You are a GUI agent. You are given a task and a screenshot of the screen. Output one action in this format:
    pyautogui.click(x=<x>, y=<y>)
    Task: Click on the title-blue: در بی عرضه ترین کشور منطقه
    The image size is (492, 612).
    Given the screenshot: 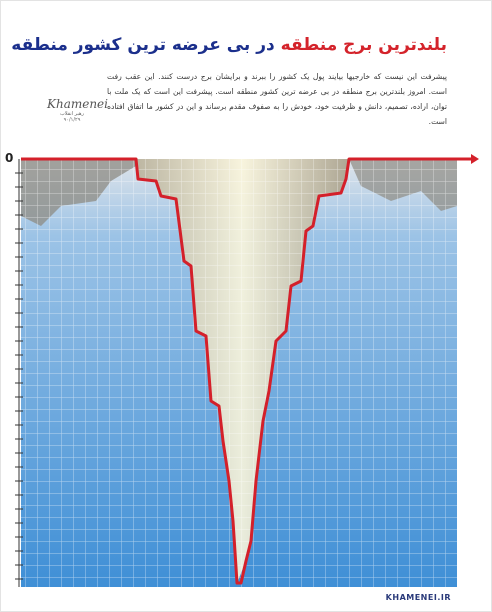 What is the action you would take?
    pyautogui.click(x=143, y=45)
    